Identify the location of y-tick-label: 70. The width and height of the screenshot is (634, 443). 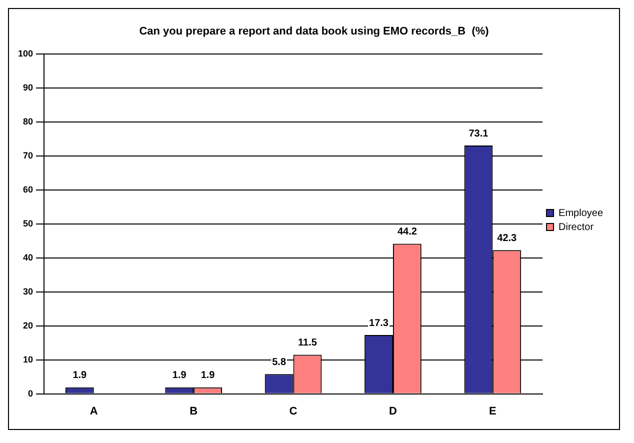
(28, 155).